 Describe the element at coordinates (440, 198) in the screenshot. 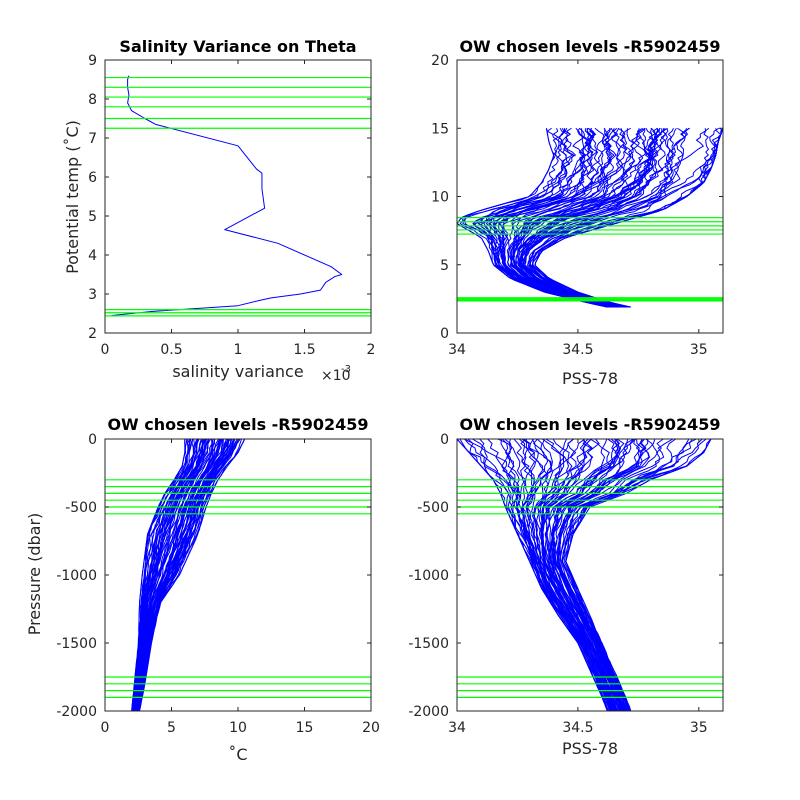

I see `y-tick-label: 10` at that location.